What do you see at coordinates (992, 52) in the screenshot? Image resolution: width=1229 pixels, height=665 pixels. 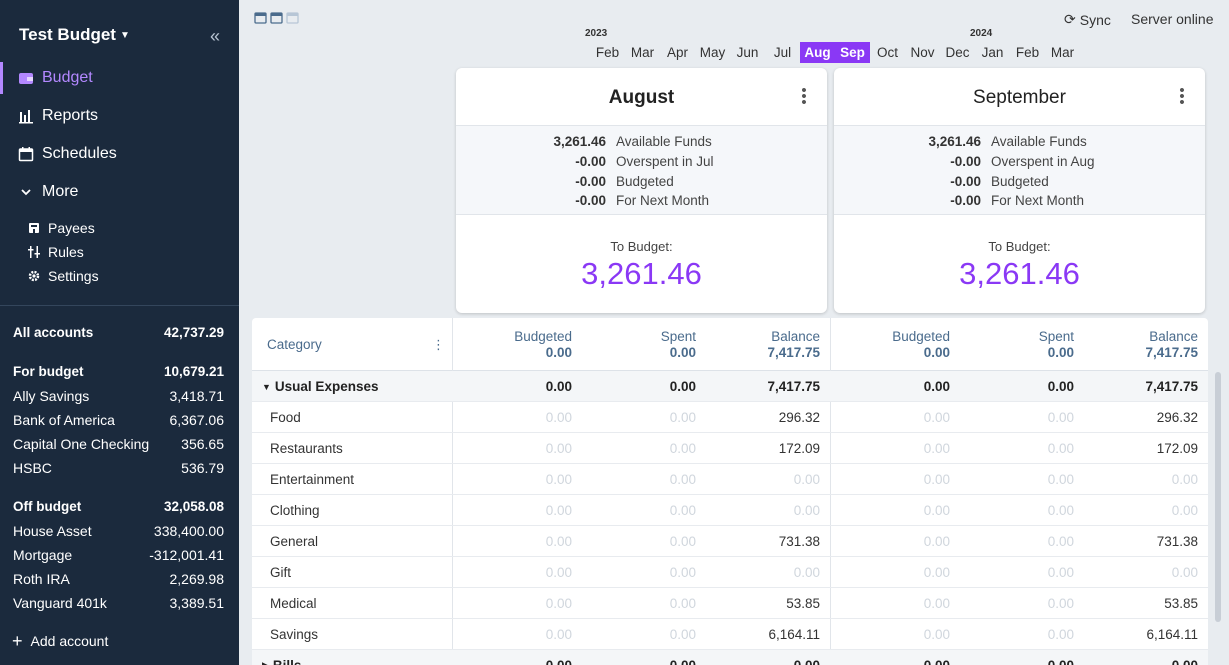 I see `month-jan-2024: Jan` at bounding box center [992, 52].